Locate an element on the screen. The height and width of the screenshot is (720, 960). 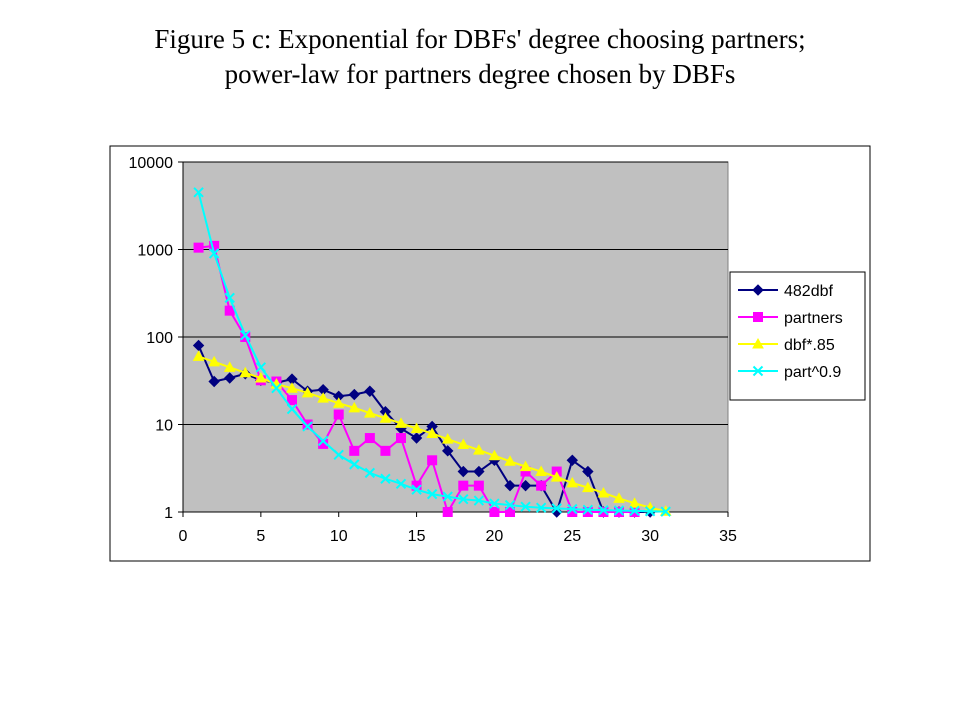
x-tick-label: 35 is located at coordinates (728, 536).